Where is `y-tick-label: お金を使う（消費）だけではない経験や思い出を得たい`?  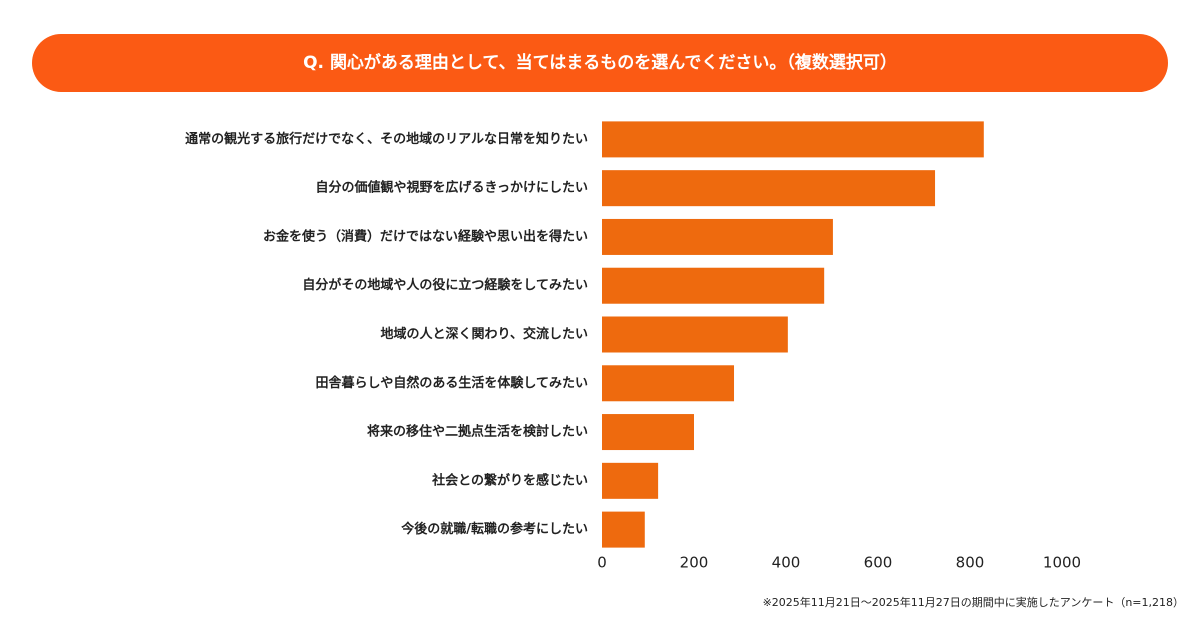
y-tick-label: お金を使う（消費）だけではない経験や思い出を得たい is located at coordinates (425, 236).